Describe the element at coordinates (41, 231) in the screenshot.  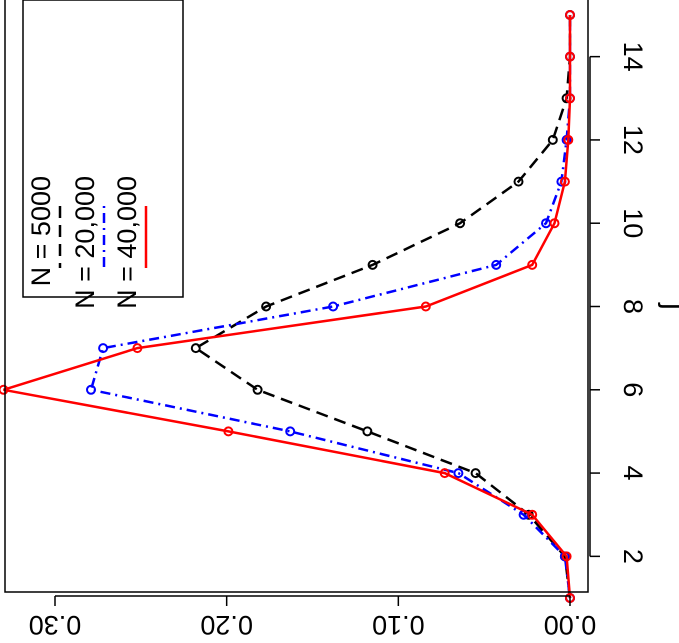
I see `legend-label-1: N = 5000` at that location.